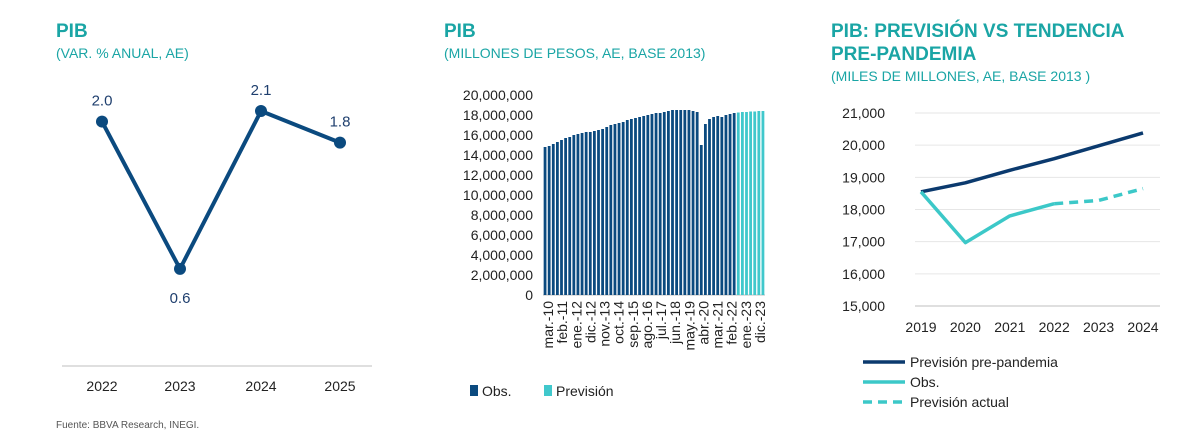  What do you see at coordinates (474, 390) in the screenshot?
I see `legend-swatch-obs` at bounding box center [474, 390].